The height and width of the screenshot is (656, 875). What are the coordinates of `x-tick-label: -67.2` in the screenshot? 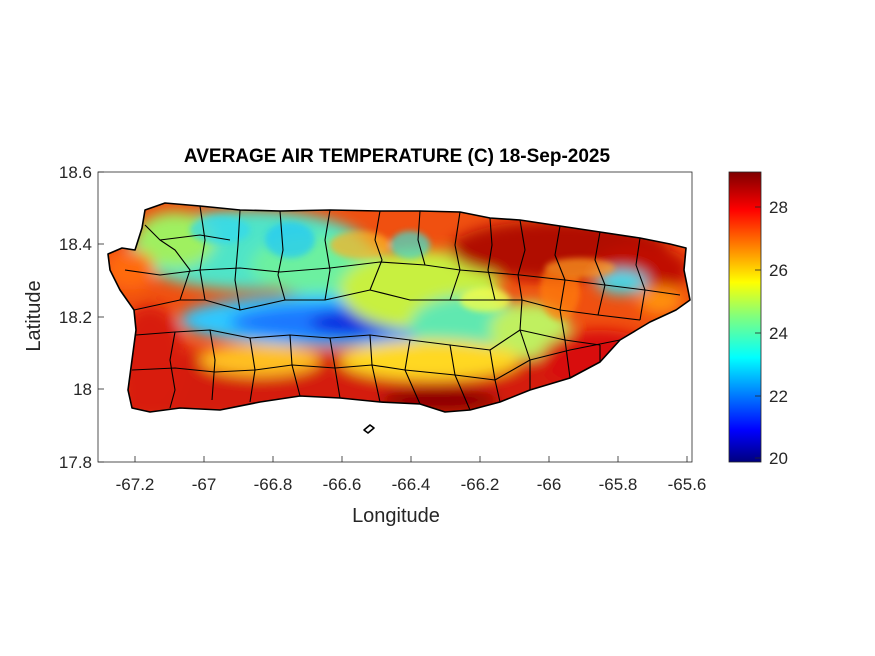 It's located at (135, 484).